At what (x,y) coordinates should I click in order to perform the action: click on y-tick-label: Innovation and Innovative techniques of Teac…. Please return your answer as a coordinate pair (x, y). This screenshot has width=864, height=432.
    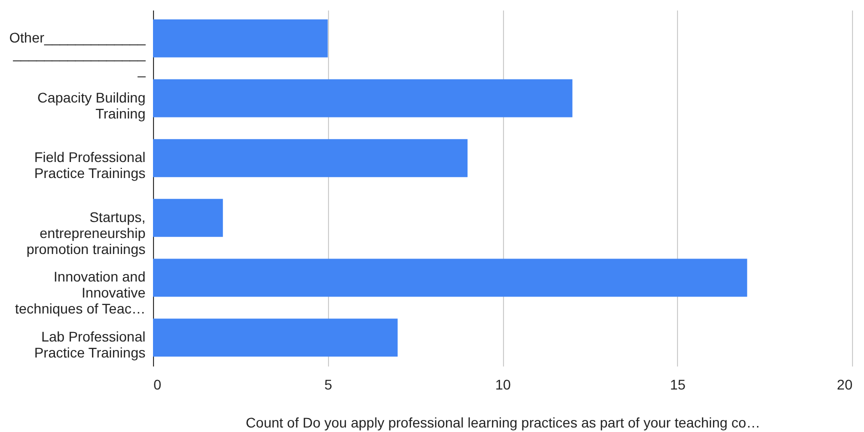
    Looking at the image, I should click on (80, 292).